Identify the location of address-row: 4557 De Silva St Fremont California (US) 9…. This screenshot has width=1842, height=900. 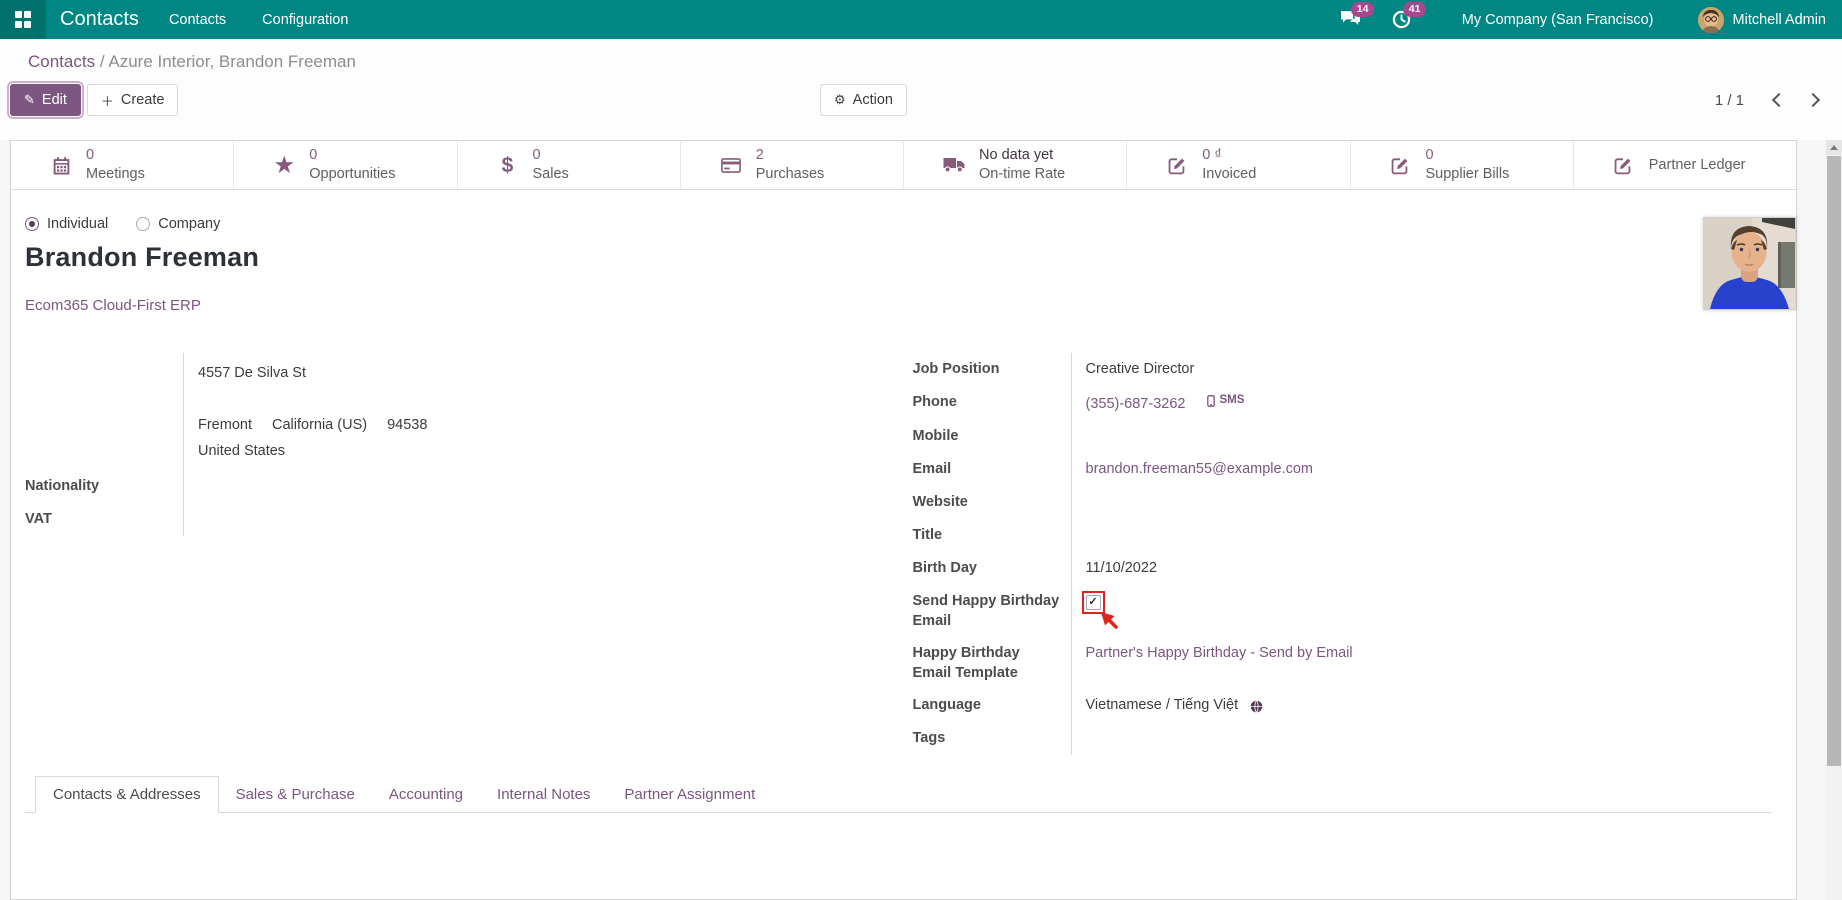
(462, 411).